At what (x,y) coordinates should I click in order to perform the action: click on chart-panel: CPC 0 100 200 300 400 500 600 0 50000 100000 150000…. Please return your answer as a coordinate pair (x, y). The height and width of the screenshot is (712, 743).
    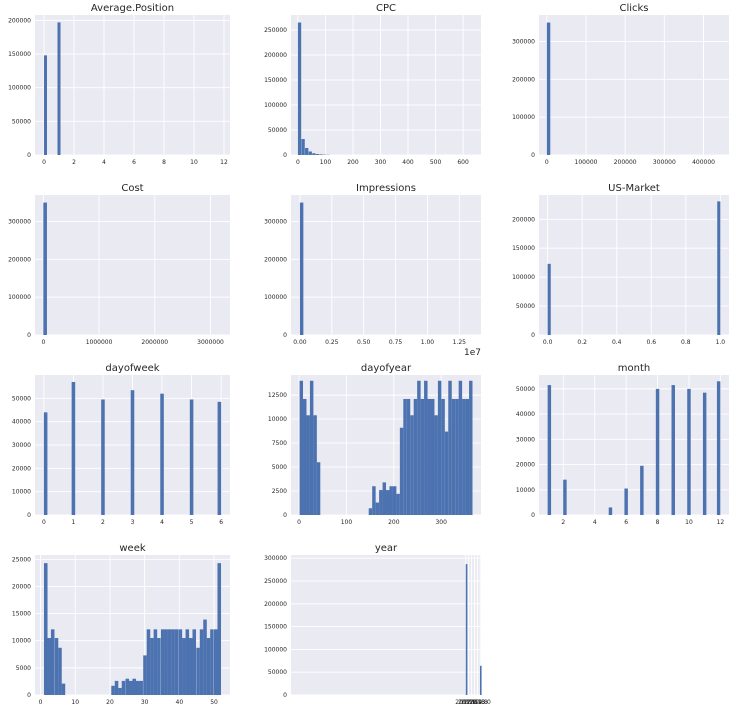
    Looking at the image, I should click on (372, 84).